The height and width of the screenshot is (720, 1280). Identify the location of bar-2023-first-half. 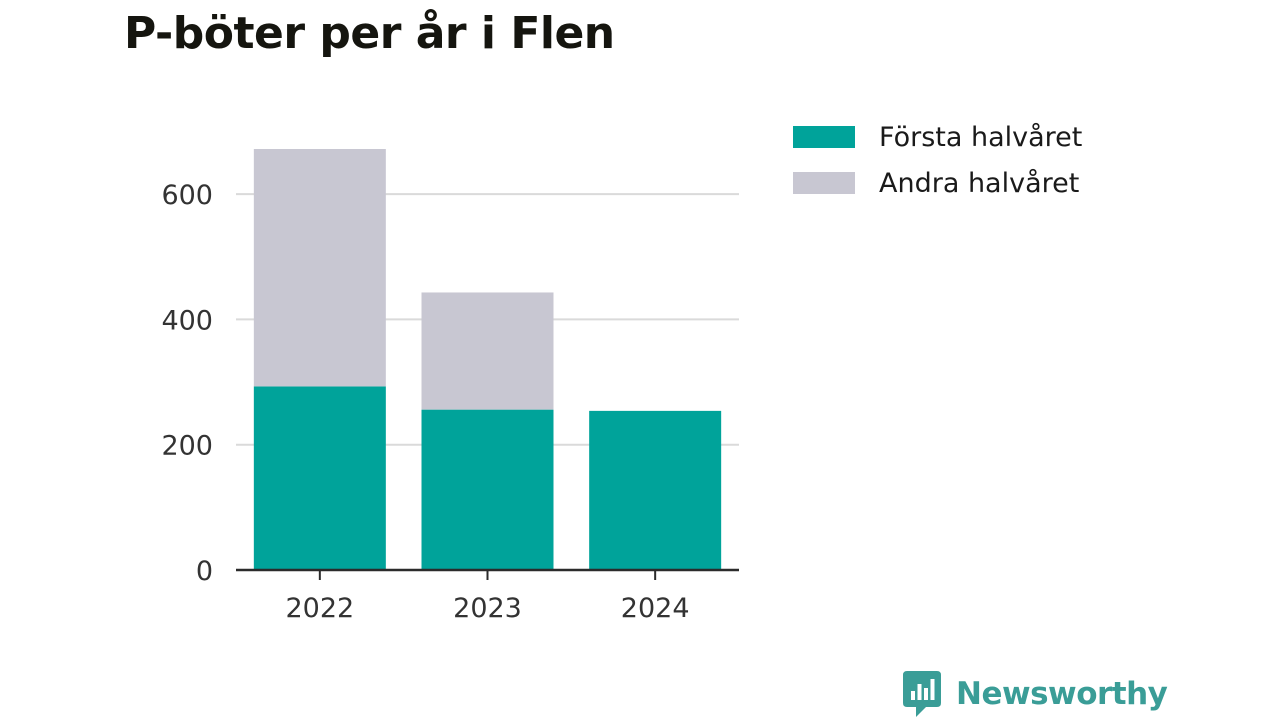
(487, 489).